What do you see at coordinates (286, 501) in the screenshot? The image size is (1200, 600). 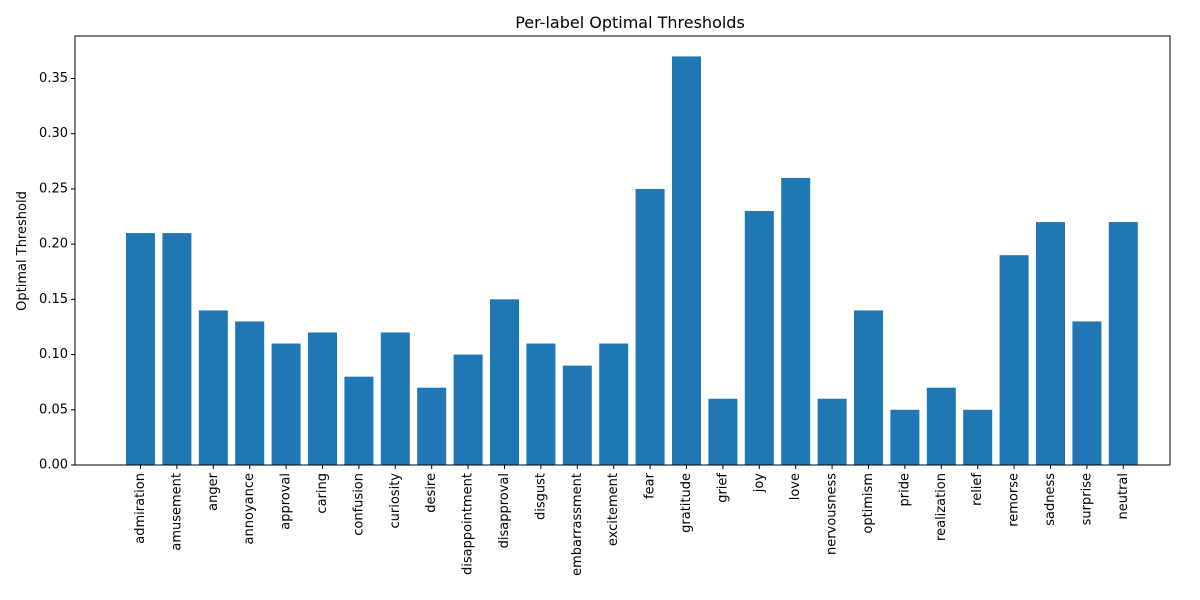 I see `x-tick-label: approval` at bounding box center [286, 501].